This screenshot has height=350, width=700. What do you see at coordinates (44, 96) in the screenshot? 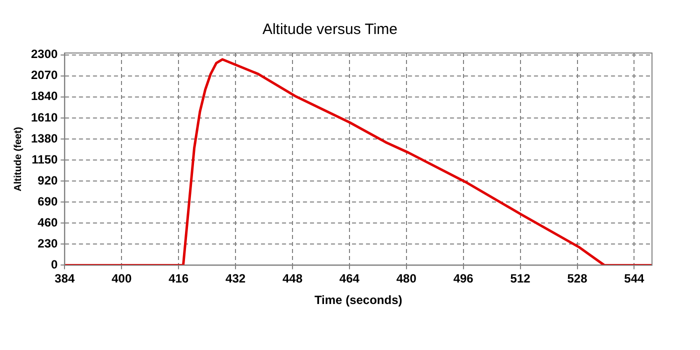
I see `y-tick-label: 1840` at bounding box center [44, 96].